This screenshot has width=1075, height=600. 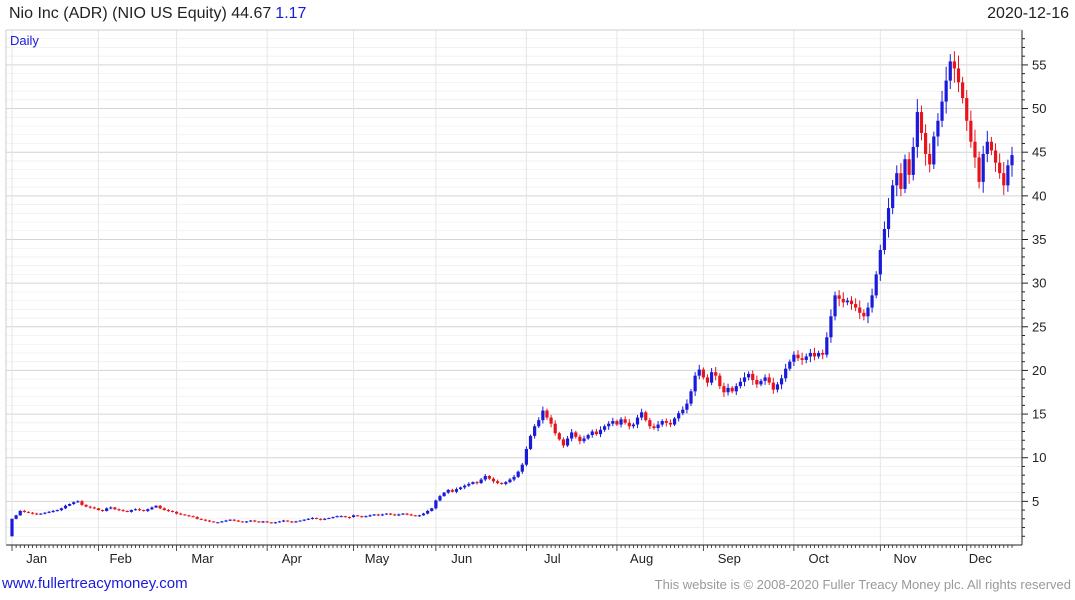 I want to click on chart-date: 2020-12-16, so click(x=1028, y=13).